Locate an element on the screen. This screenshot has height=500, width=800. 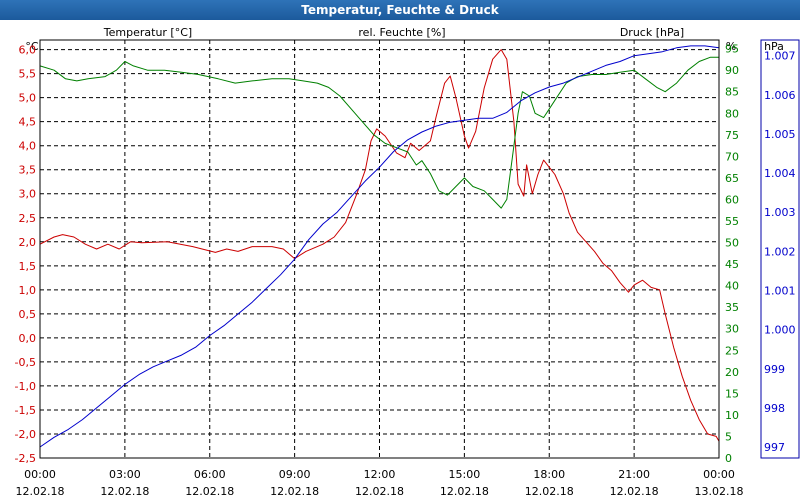
humidity-tick-label: 45 is located at coordinates (732, 264).